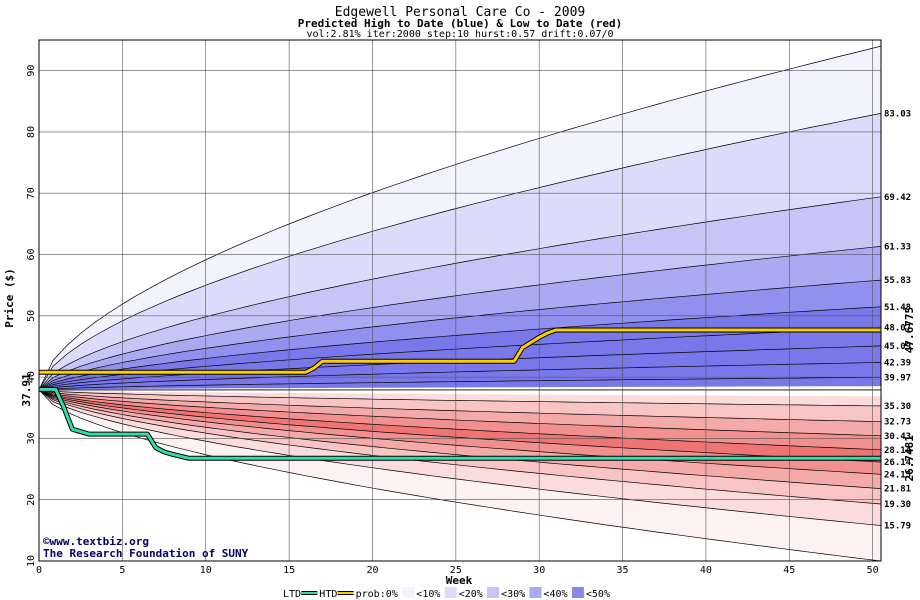 The image size is (920, 600). I want to click on start-price-label: 37.91, so click(26, 389).